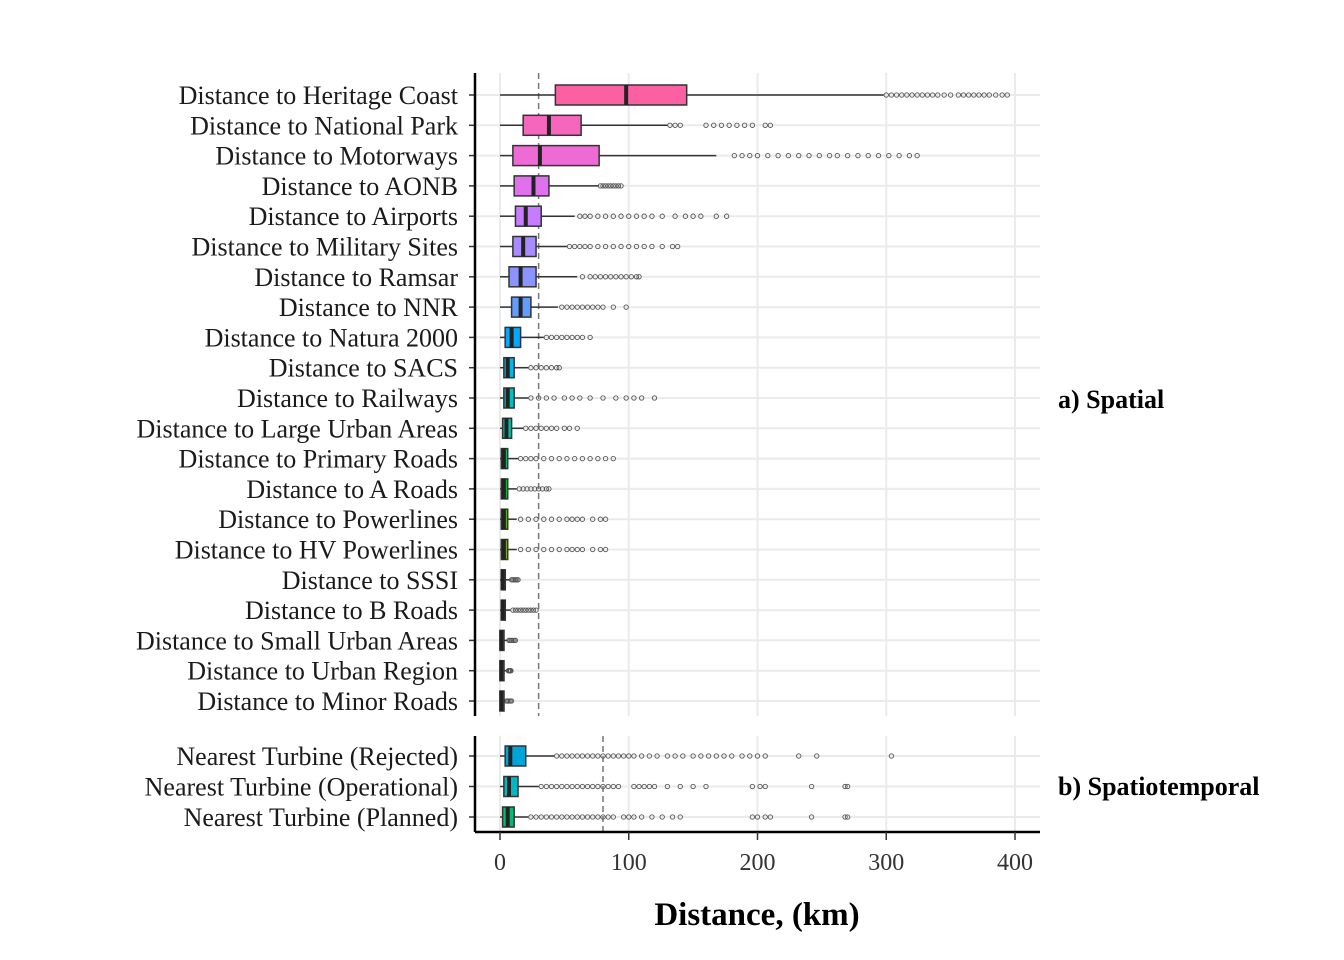 The width and height of the screenshot is (1344, 960). I want to click on box-series: Distance to Motorways, so click(567, 156).